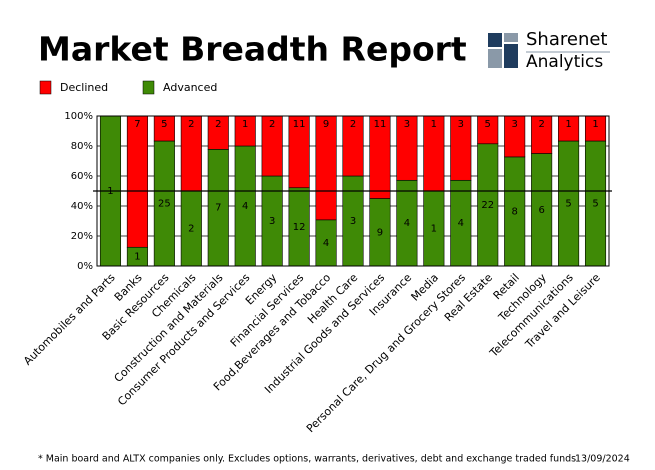 The width and height of the screenshot is (655, 470). I want to click on logo-text: Sharenet, so click(566, 39).